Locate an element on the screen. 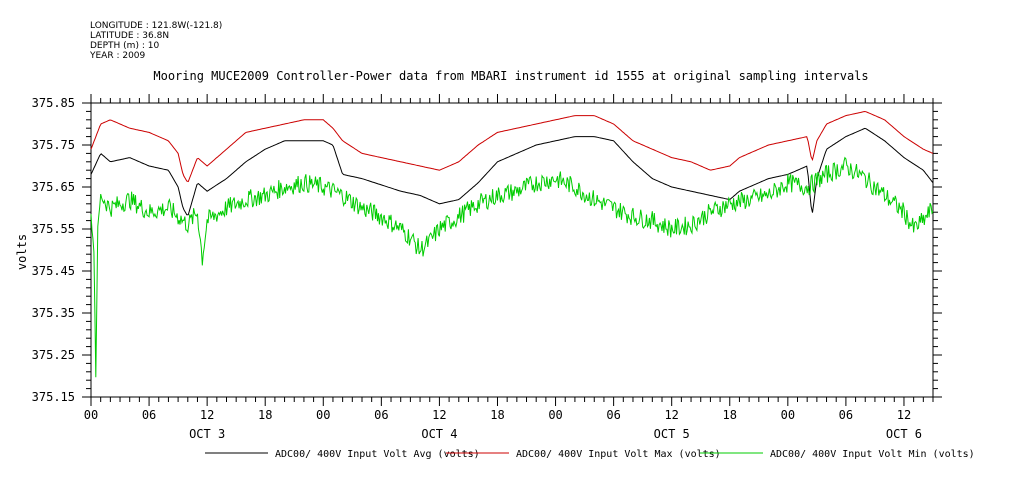 The height and width of the screenshot is (504, 1009). day-label: OCT 4 is located at coordinates (439, 434).